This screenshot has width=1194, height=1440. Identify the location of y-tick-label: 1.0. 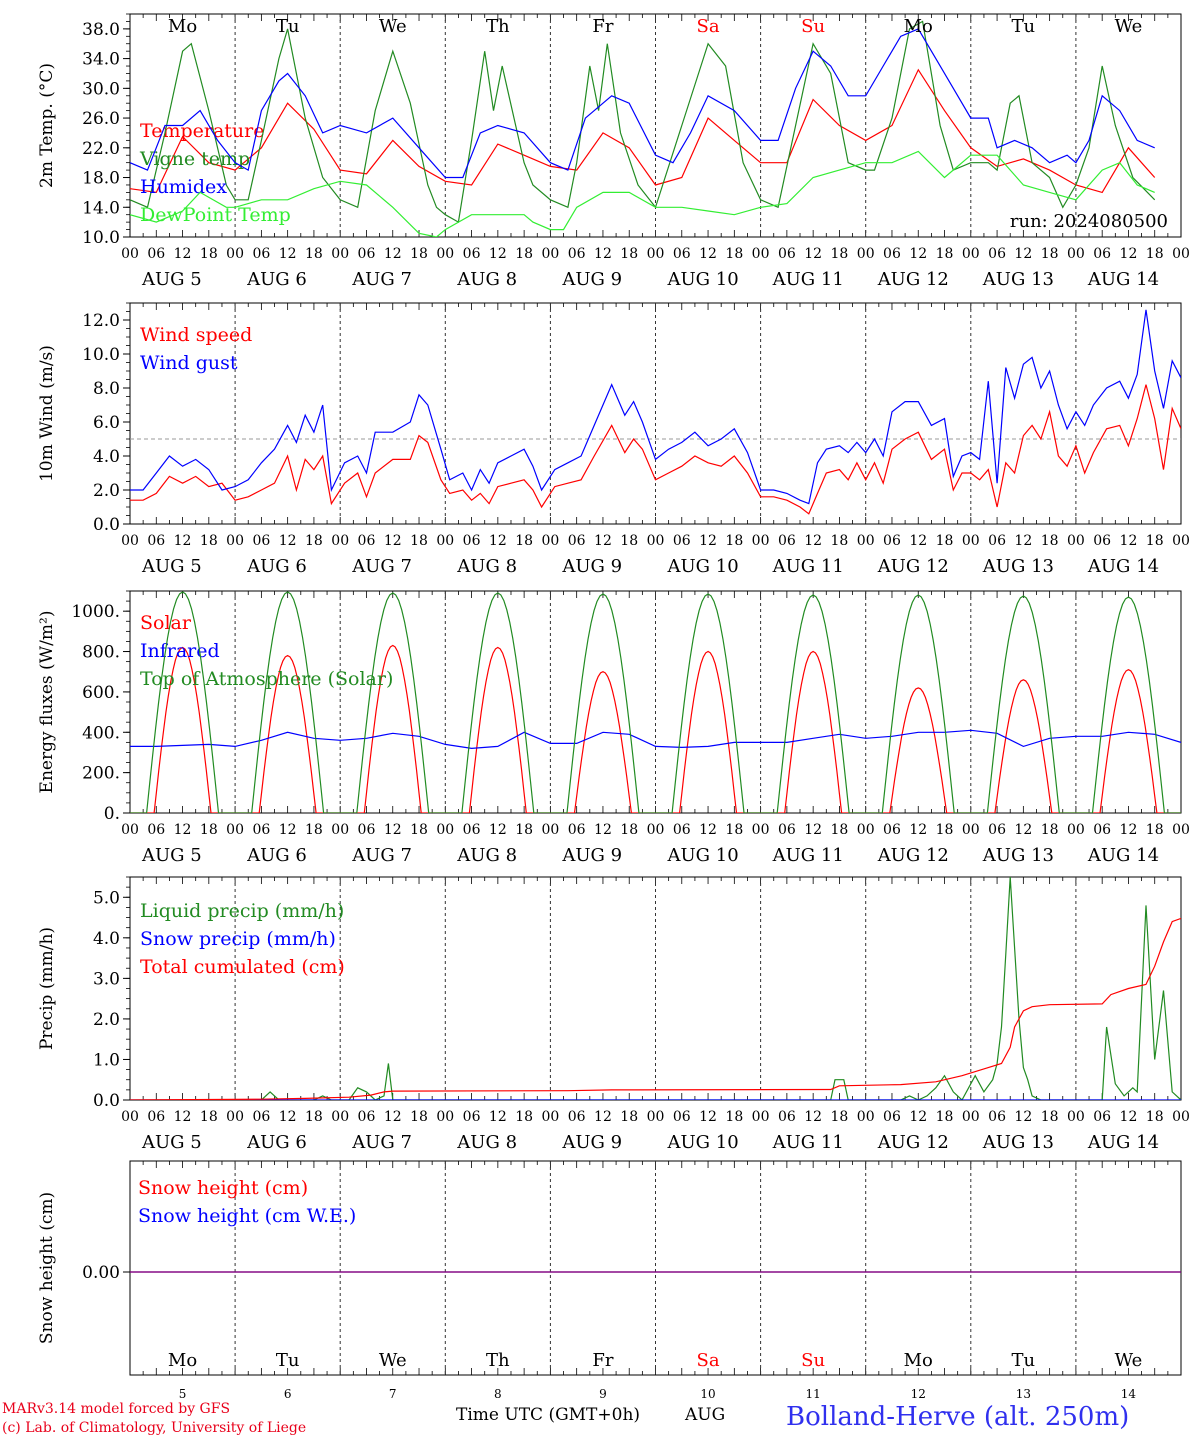
(106, 1060).